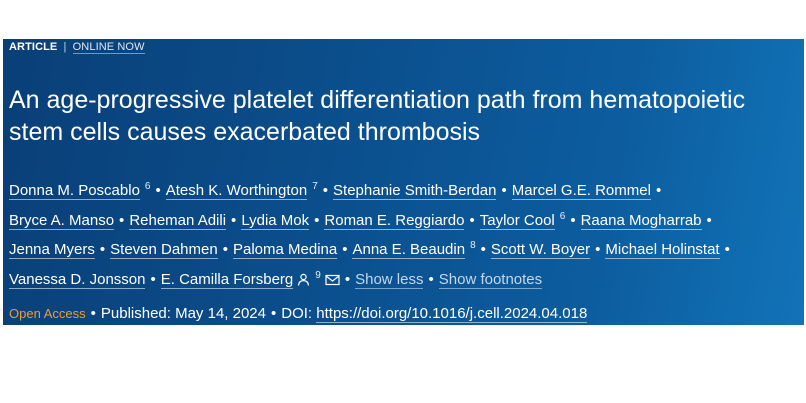 The width and height of the screenshot is (806, 403). Describe the element at coordinates (33, 47) in the screenshot. I see `article-label: ARTICLE` at that location.